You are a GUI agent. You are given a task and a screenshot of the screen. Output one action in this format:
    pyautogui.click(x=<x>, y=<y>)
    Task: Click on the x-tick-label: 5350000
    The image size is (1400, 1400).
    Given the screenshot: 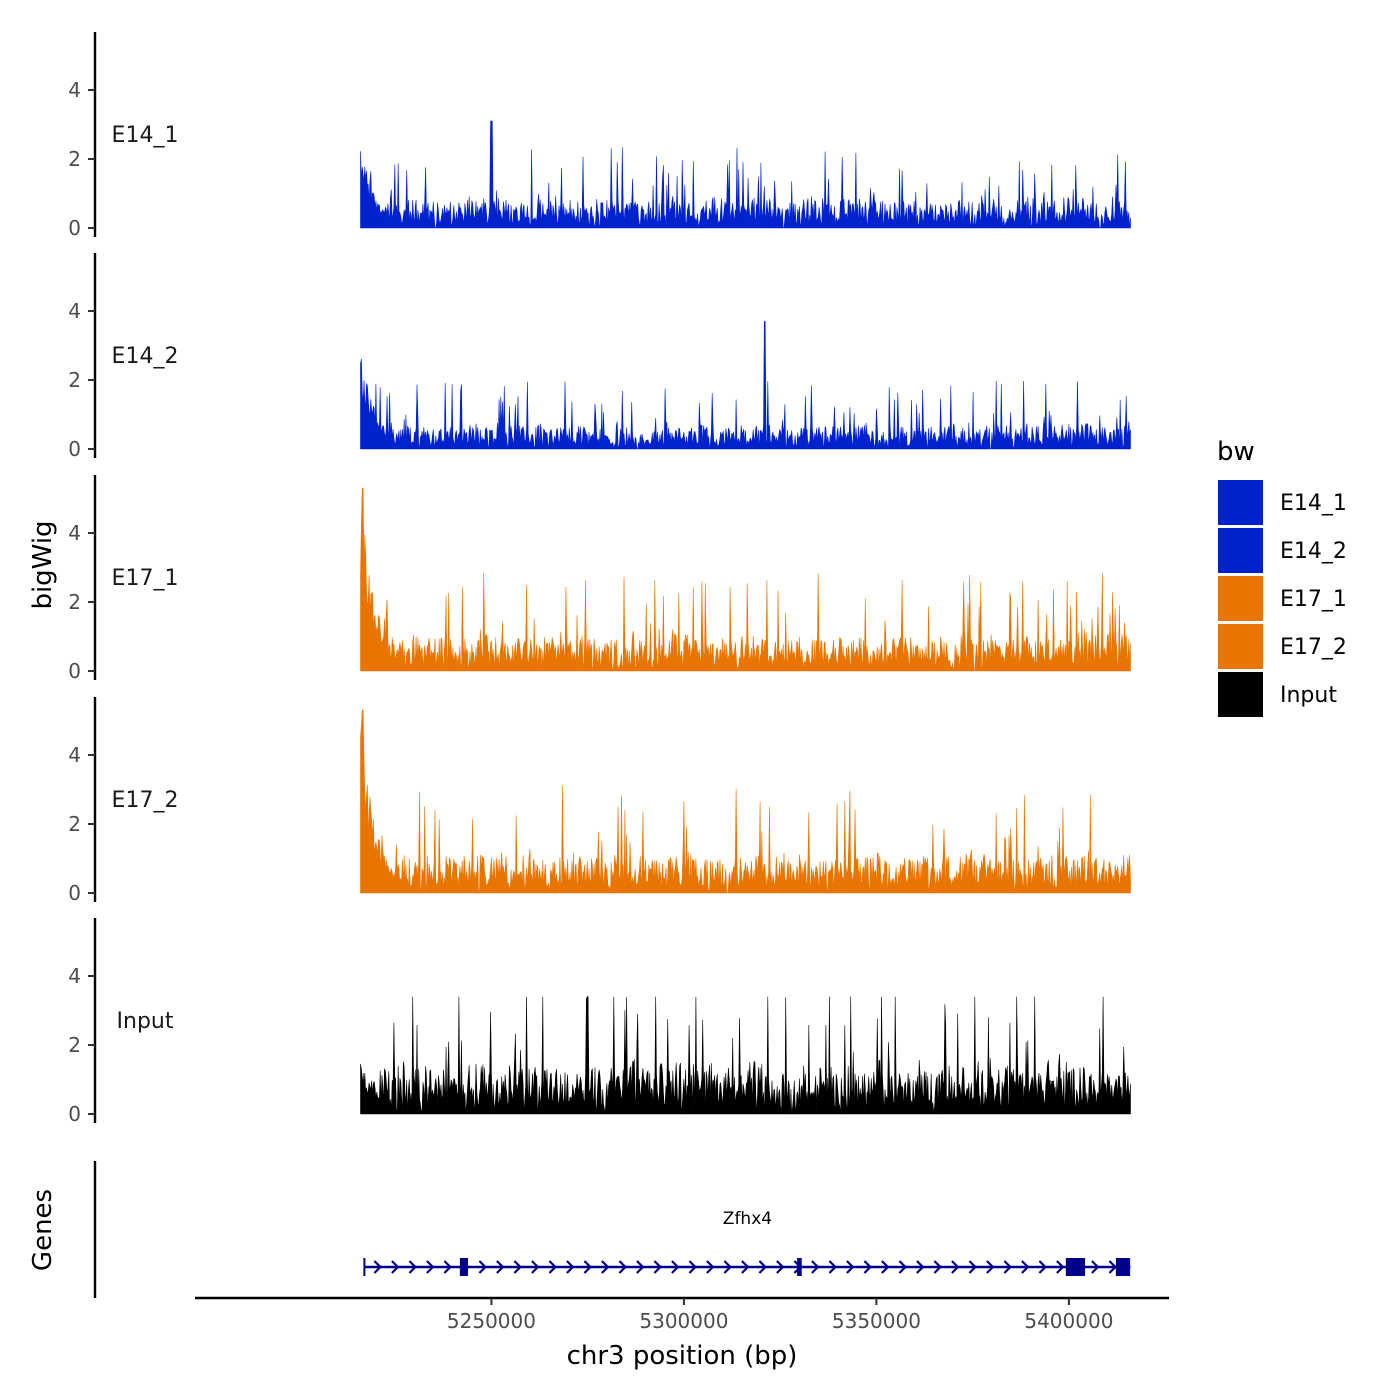 What is the action you would take?
    pyautogui.click(x=876, y=1321)
    